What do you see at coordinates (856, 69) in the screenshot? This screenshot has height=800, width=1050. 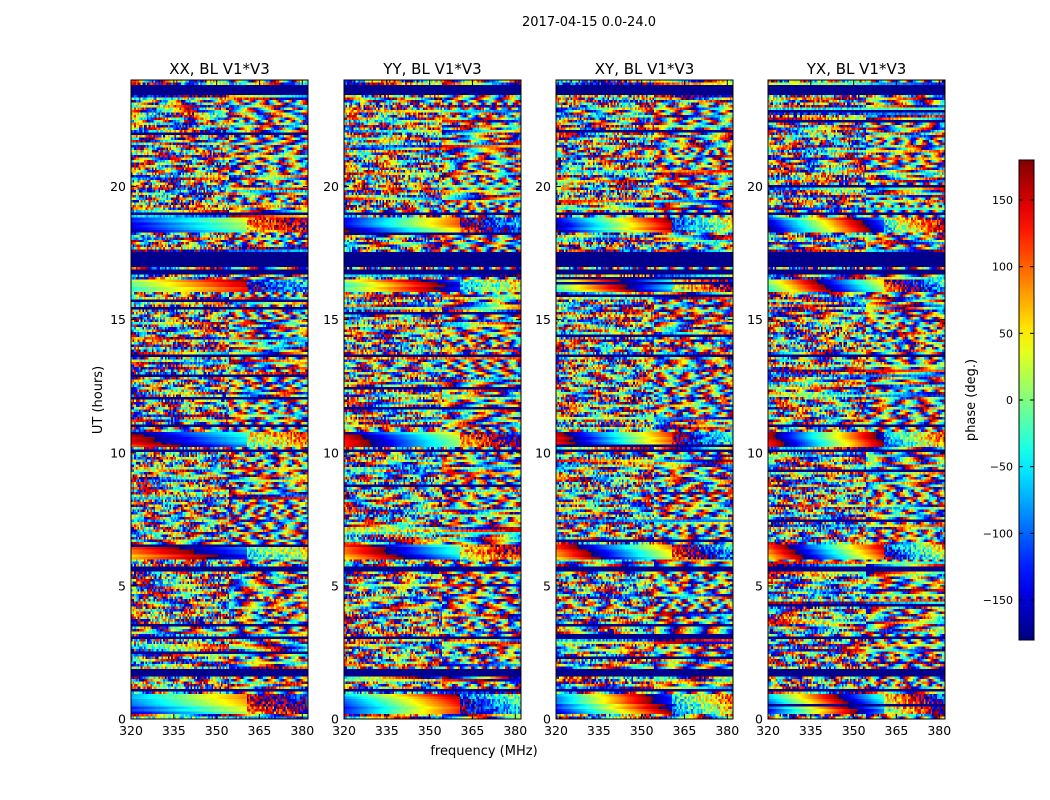 I see `panel-title: YX, BL V1*V3` at bounding box center [856, 69].